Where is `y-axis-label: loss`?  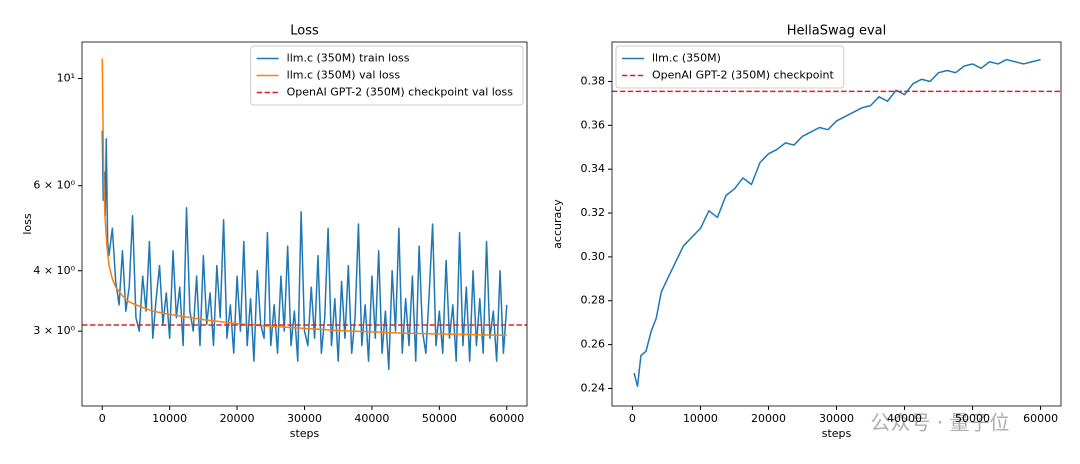
y-axis-label: loss is located at coordinates (27, 224).